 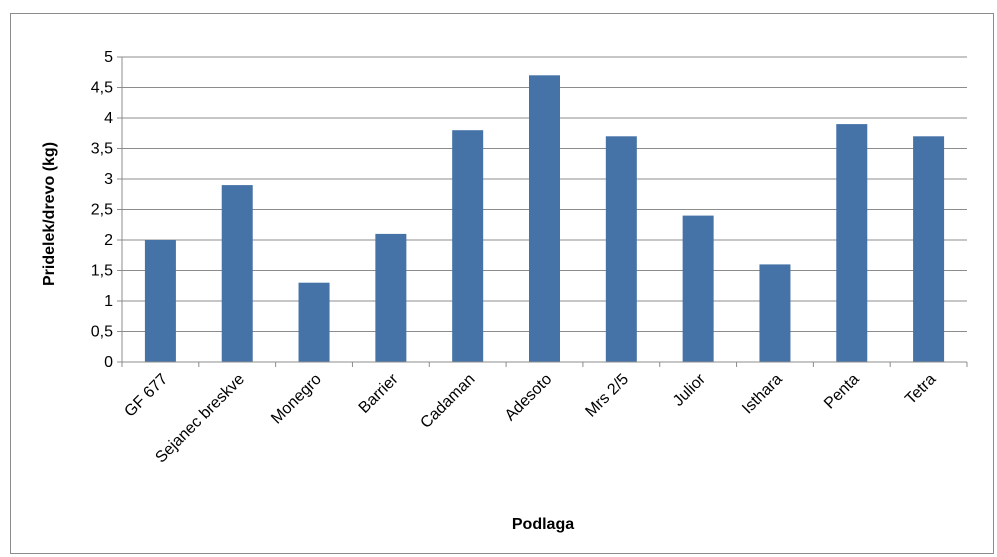 I want to click on y-axis-title: Pridelek/drevo (kg), so click(x=49, y=214).